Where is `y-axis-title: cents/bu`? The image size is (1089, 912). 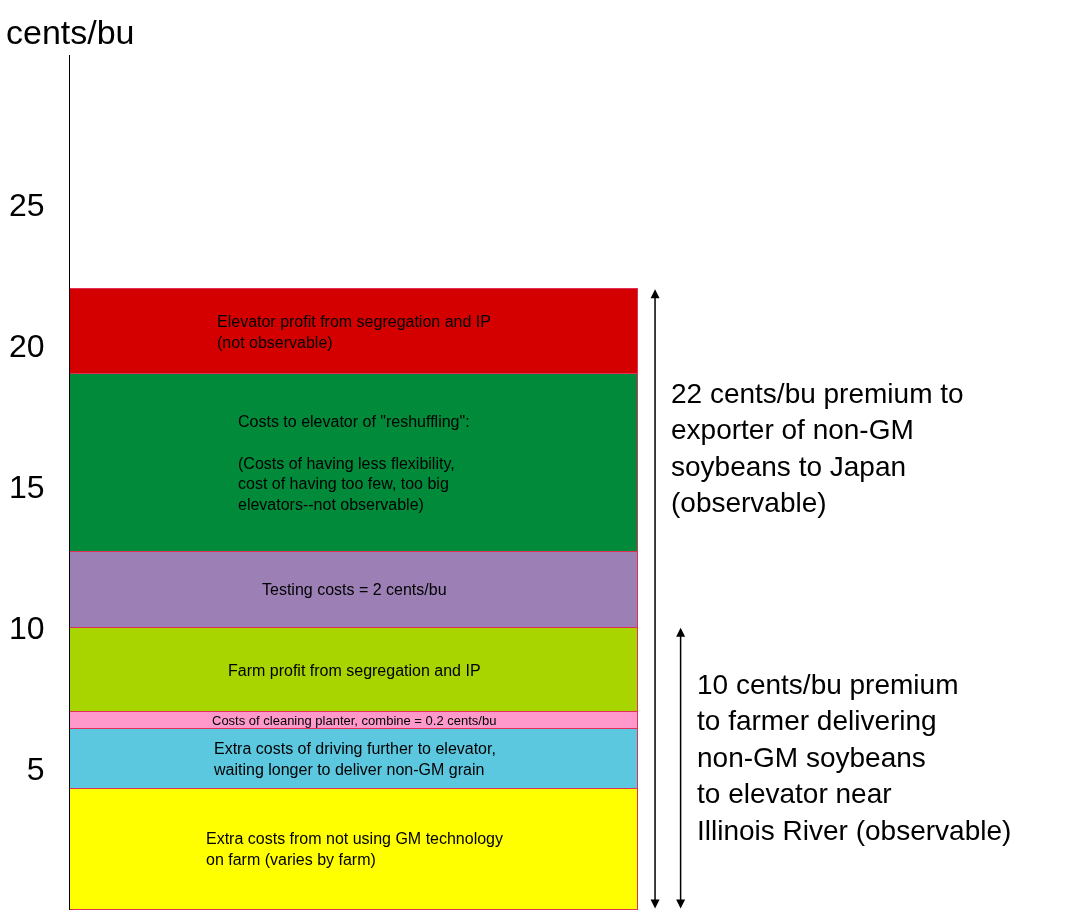
y-axis-title: cents/bu is located at coordinates (70, 32).